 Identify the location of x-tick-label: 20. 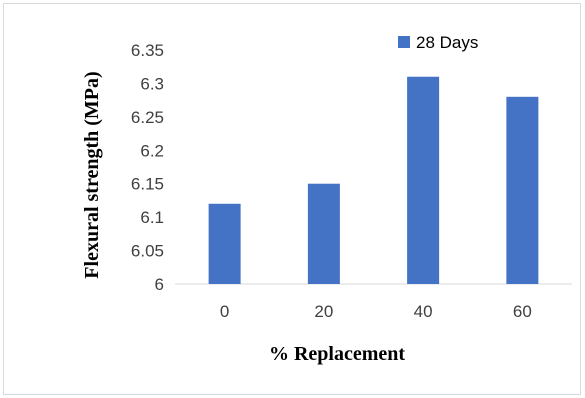
(323, 311).